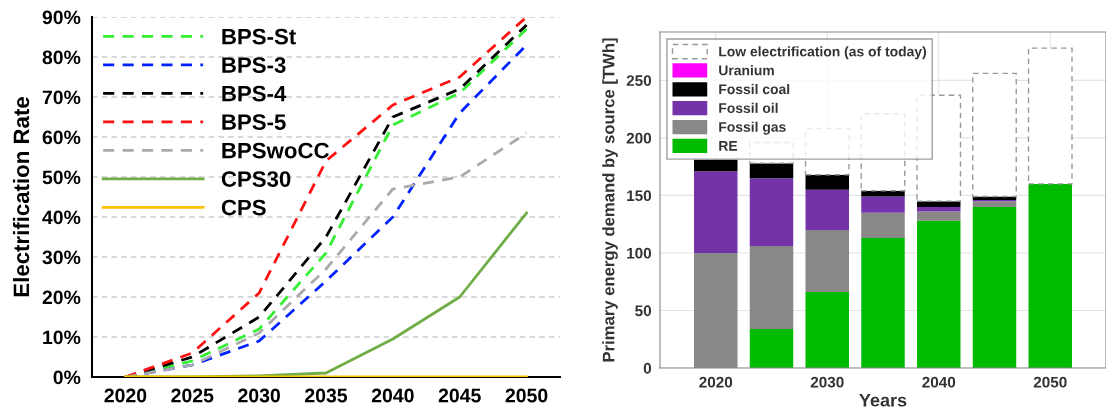 This screenshot has height=414, width=1106. Describe the element at coordinates (21, 197) in the screenshot. I see `y-axis-title: Electrification Rate` at that location.